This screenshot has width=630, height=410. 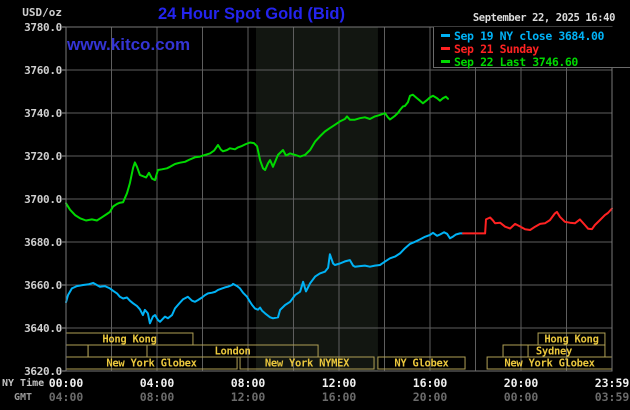 I want to click on gmt-tick-label: 16:00, so click(x=339, y=397).